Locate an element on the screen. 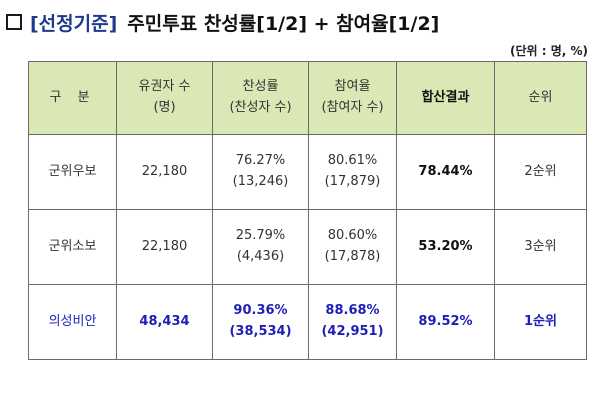 This screenshot has width=600, height=417. row-rank: 1순위 is located at coordinates (540, 322).